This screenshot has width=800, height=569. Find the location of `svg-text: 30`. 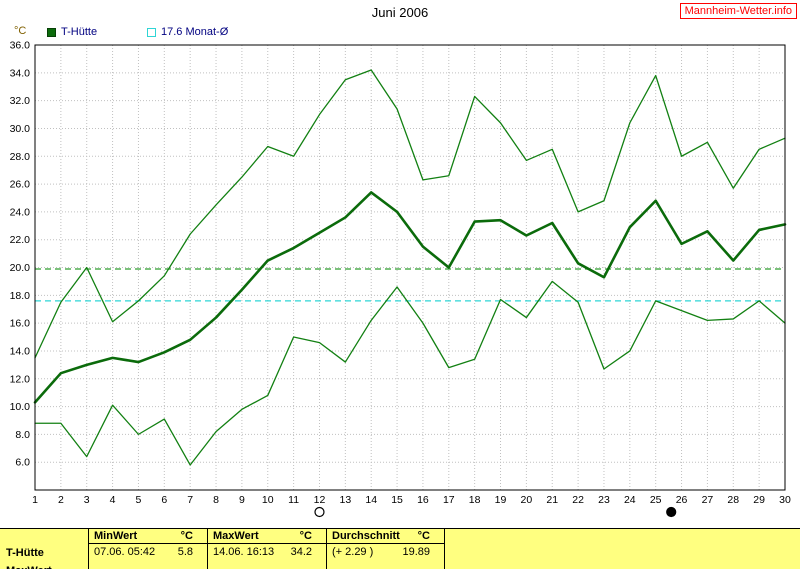

svg-text: 30 is located at coordinates (785, 500).